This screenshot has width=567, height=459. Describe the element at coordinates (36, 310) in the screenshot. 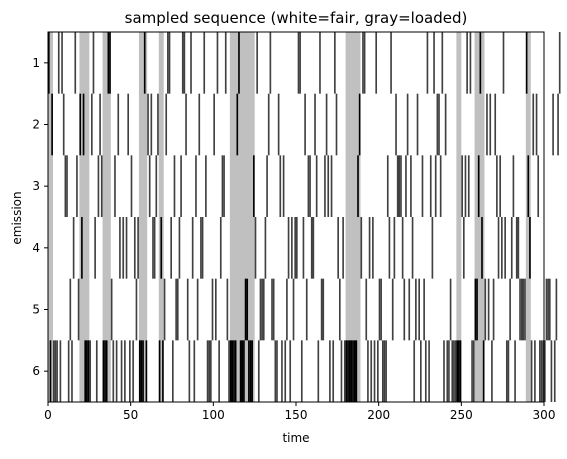

I see `y-tick-label: 5` at that location.